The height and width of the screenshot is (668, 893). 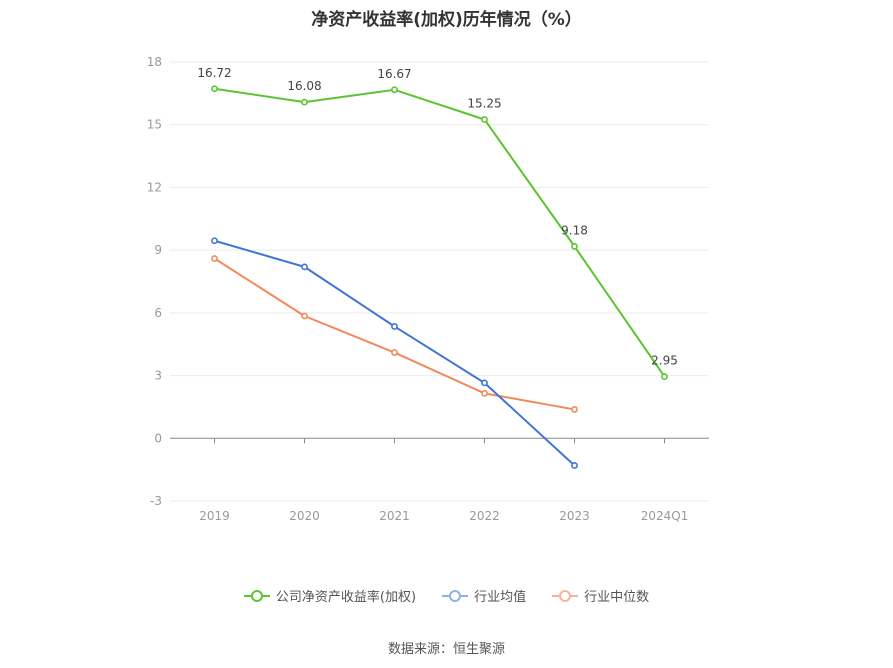 I want to click on data-label: 9.18, so click(x=574, y=230).